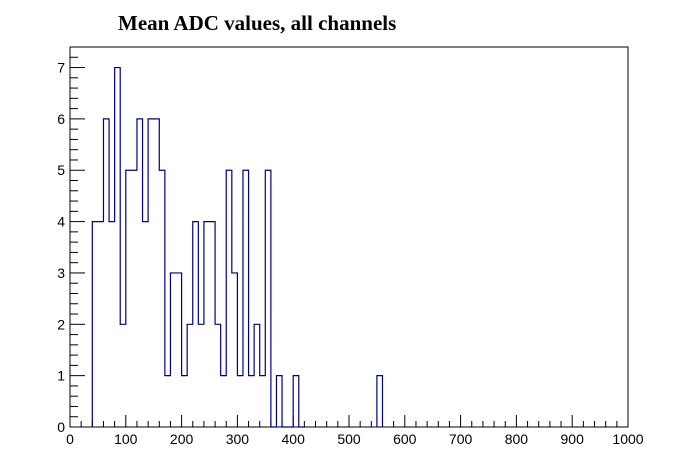 The image size is (698, 475). I want to click on x-axis: 0 100 200 300 400 500 600 700 800 900 1000, so click(355, 431).